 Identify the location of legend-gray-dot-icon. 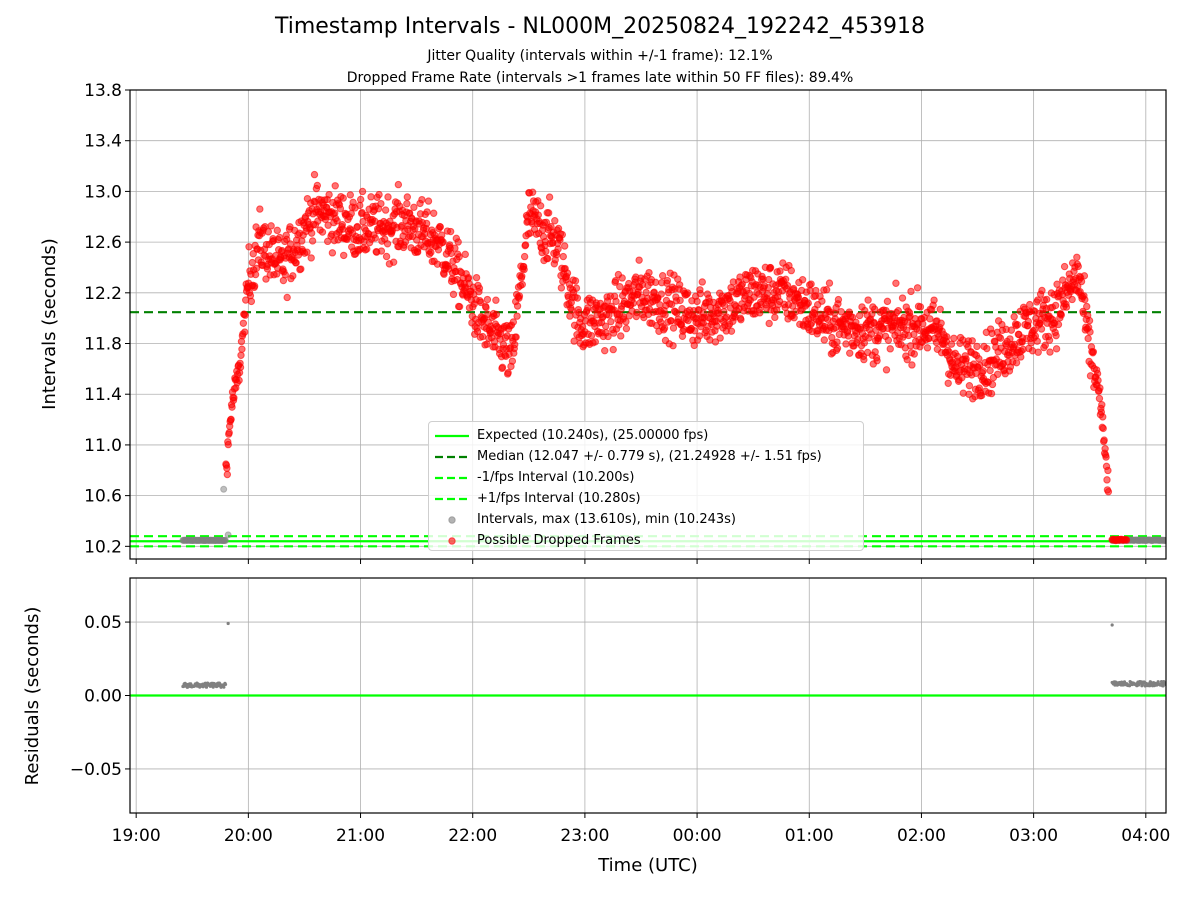
(452, 520).